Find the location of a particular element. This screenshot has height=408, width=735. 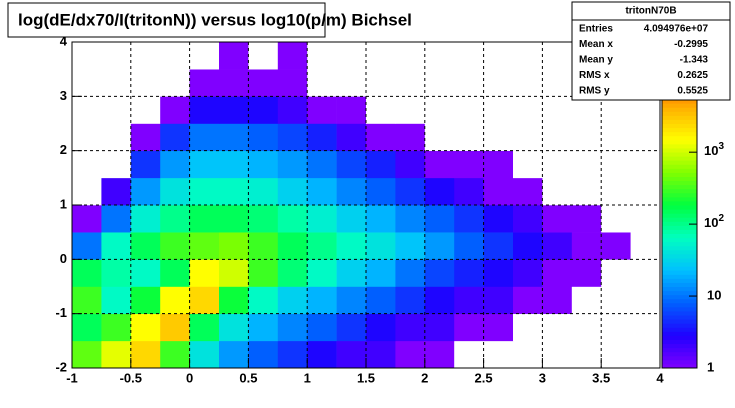

x-tick-label: -1 is located at coordinates (72, 377).